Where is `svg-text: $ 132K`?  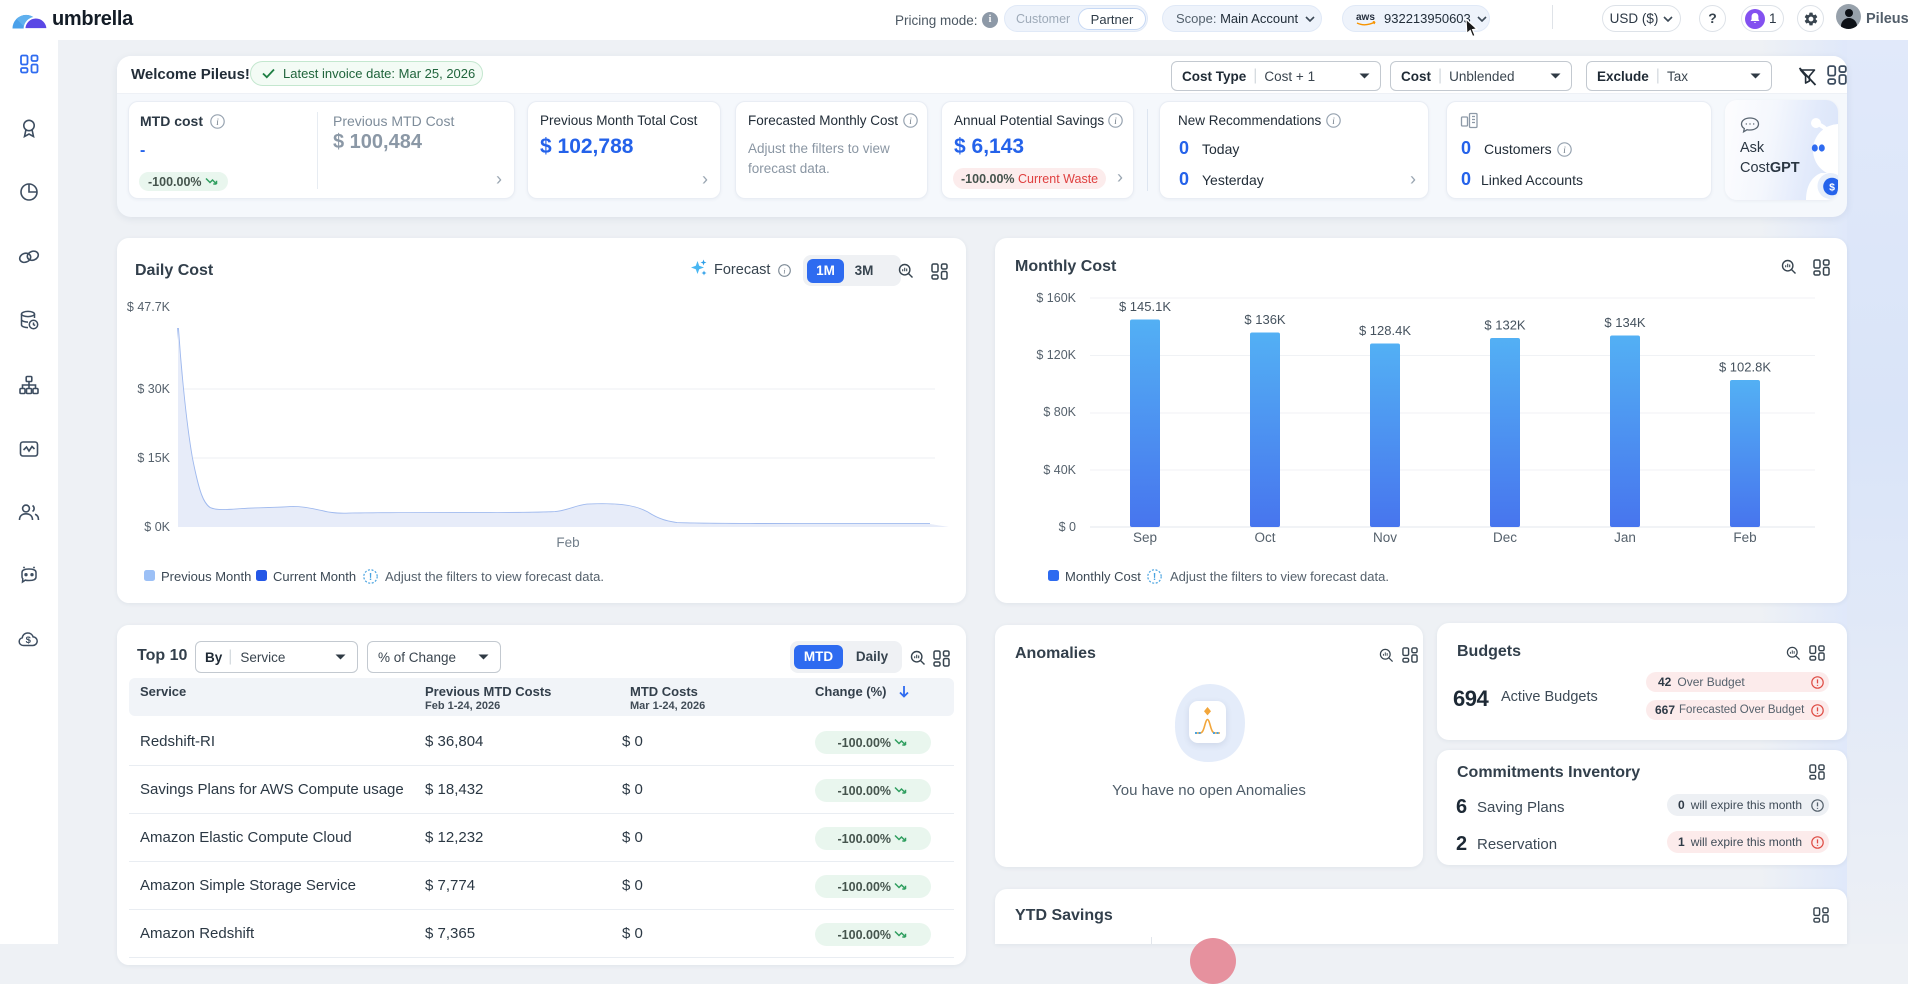
svg-text: $ 132K is located at coordinates (1505, 325).